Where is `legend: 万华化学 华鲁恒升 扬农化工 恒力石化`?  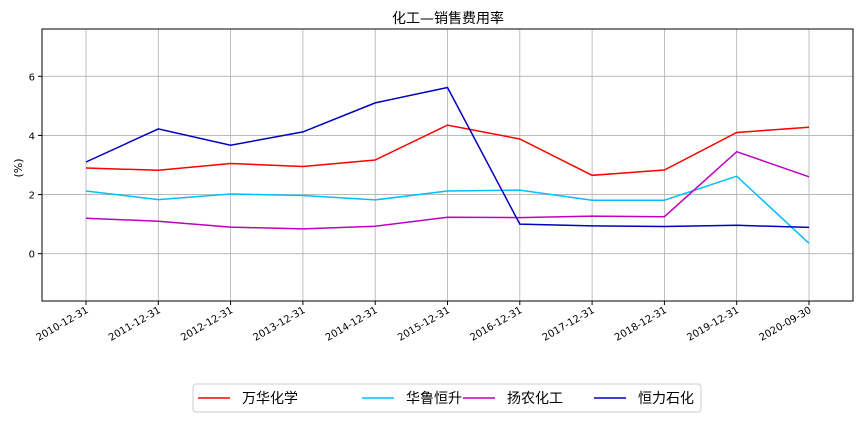 legend: 万华化学 华鲁恒升 扬农化工 恒力石化 is located at coordinates (447, 398).